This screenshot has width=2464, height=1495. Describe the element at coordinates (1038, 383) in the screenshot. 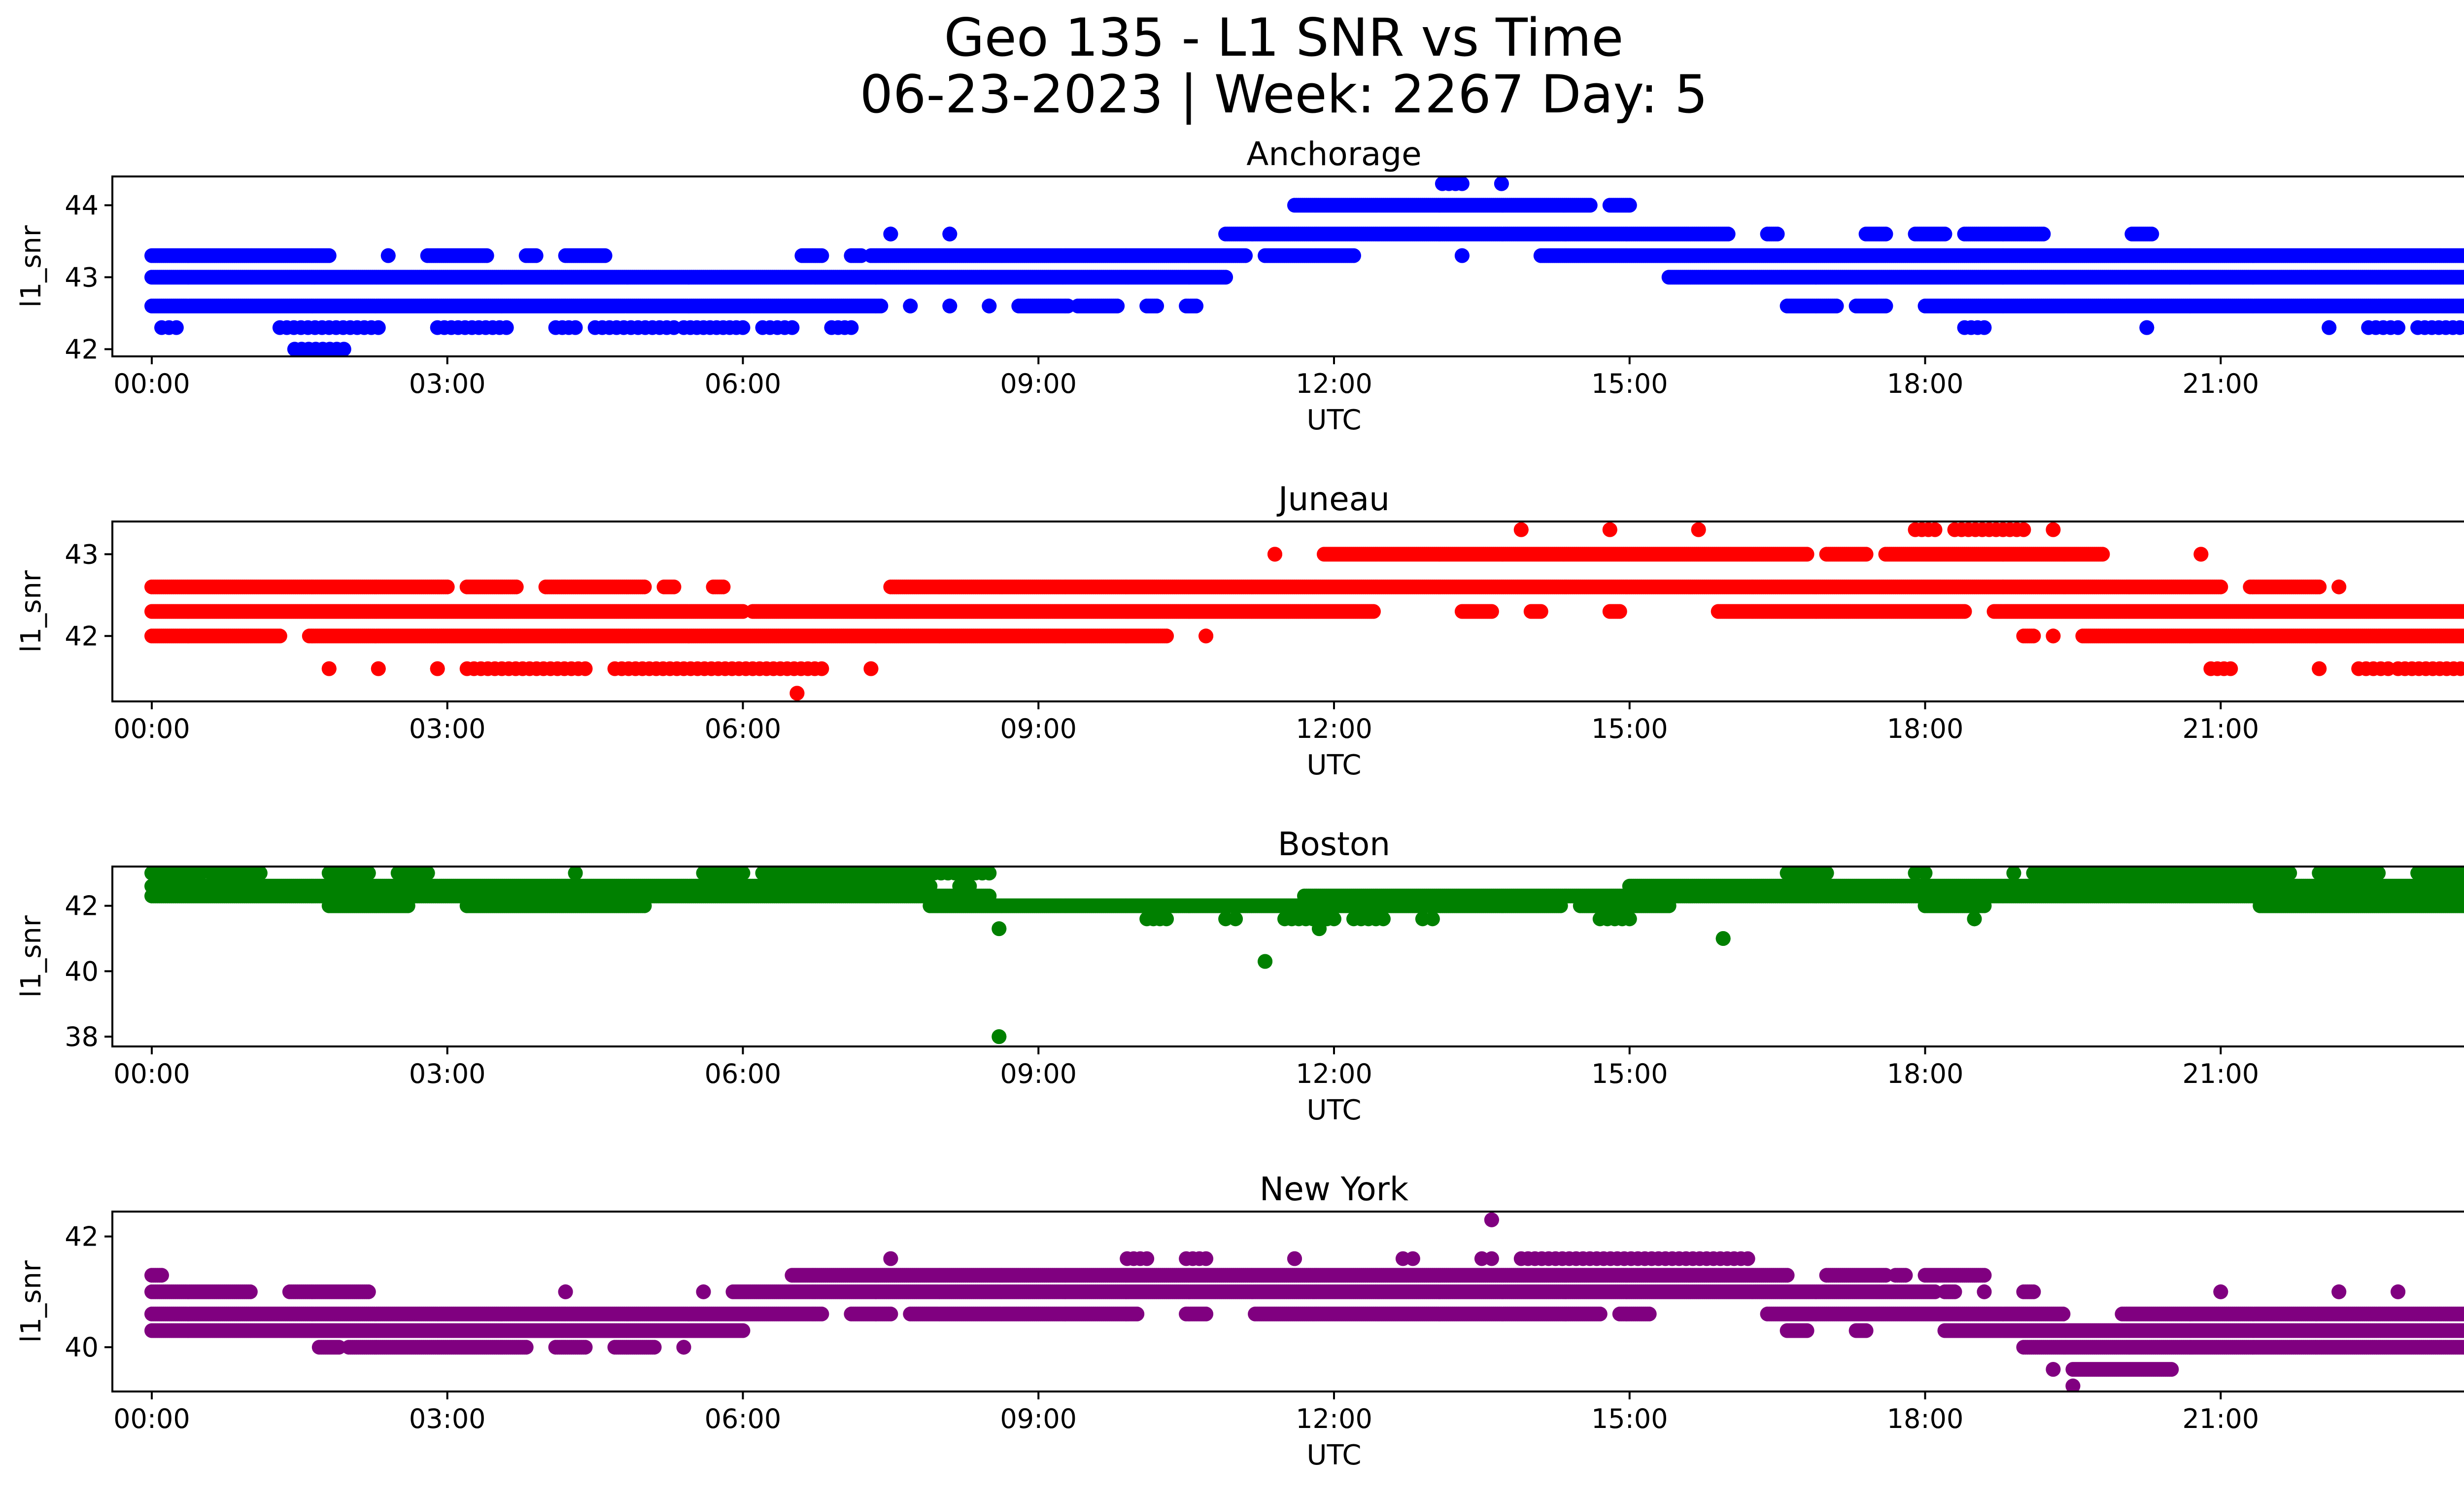

I see `x-tick-label: 09:00` at that location.